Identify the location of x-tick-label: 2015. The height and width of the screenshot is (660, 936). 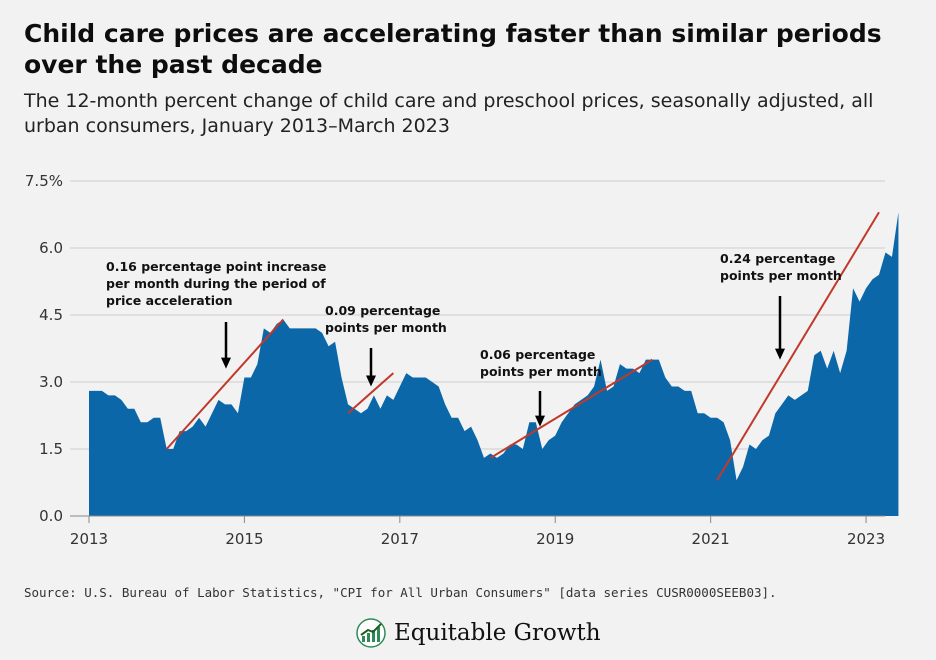
(244, 539).